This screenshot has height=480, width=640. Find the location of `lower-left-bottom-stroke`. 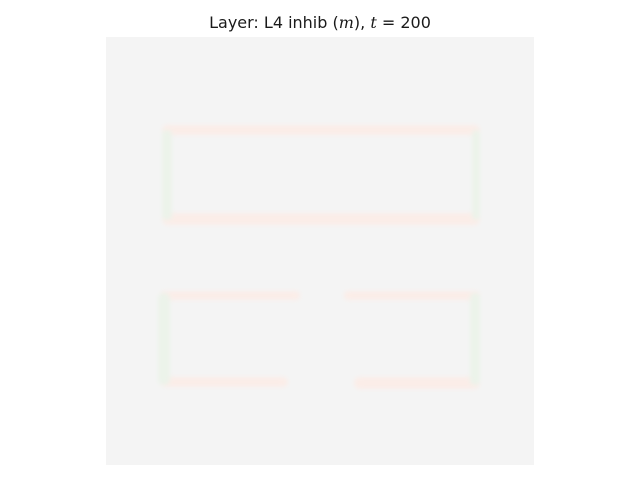

lower-left-bottom-stroke is located at coordinates (224, 382).